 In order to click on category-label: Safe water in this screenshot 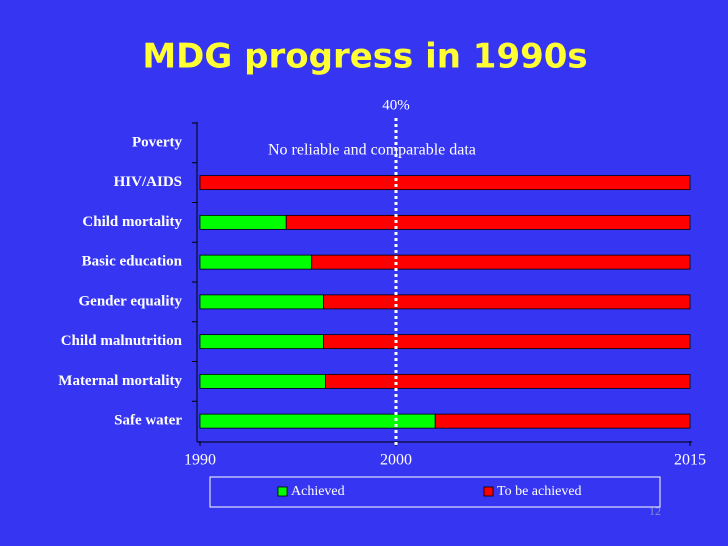, I will do `click(148, 421)`.